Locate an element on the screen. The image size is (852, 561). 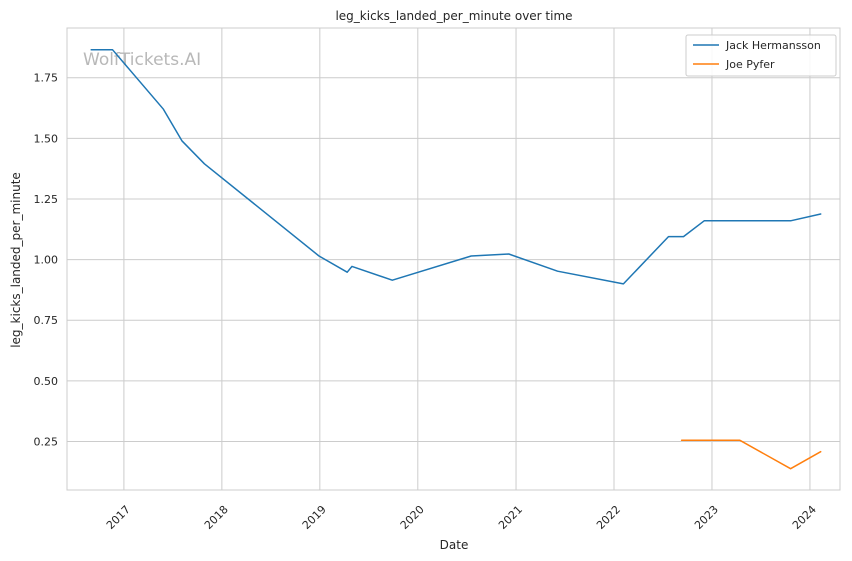
legend-box is located at coordinates (761, 55).